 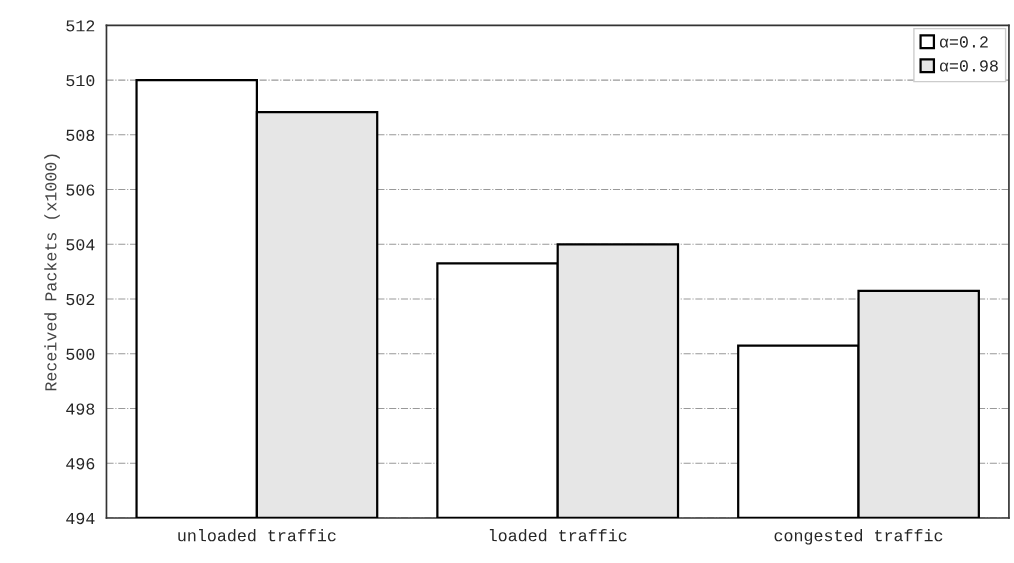 I want to click on x-tick-label: loaded traffic, so click(x=558, y=535).